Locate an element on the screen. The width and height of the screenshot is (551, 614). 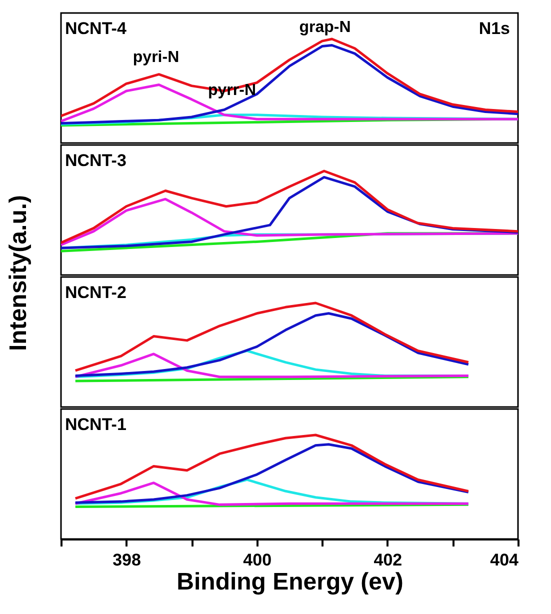
text: NCNT-4 is located at coordinates (96, 28).